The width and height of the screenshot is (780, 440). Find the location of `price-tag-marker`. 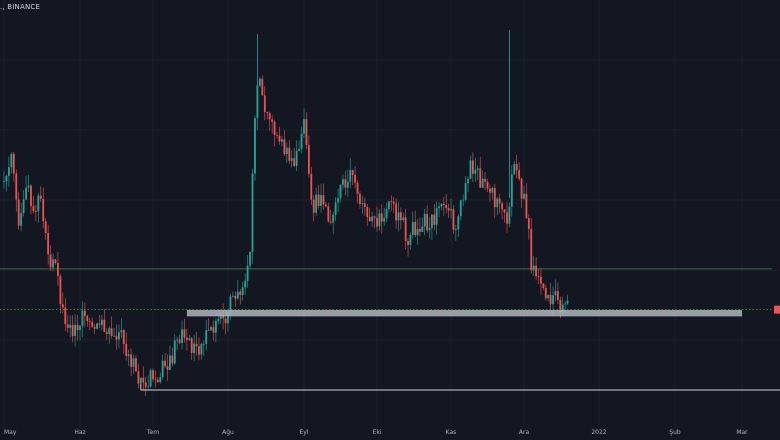

price-tag-marker is located at coordinates (777, 309).